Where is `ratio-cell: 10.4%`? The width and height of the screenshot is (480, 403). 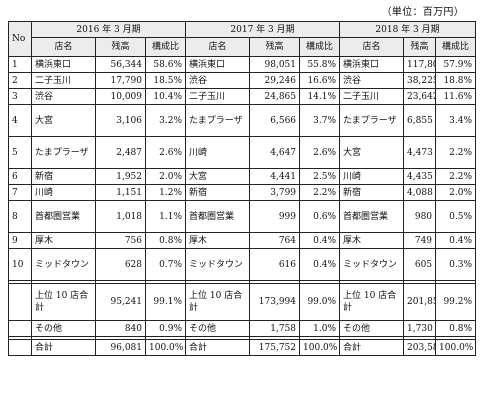
ratio-cell: 10.4% is located at coordinates (165, 96).